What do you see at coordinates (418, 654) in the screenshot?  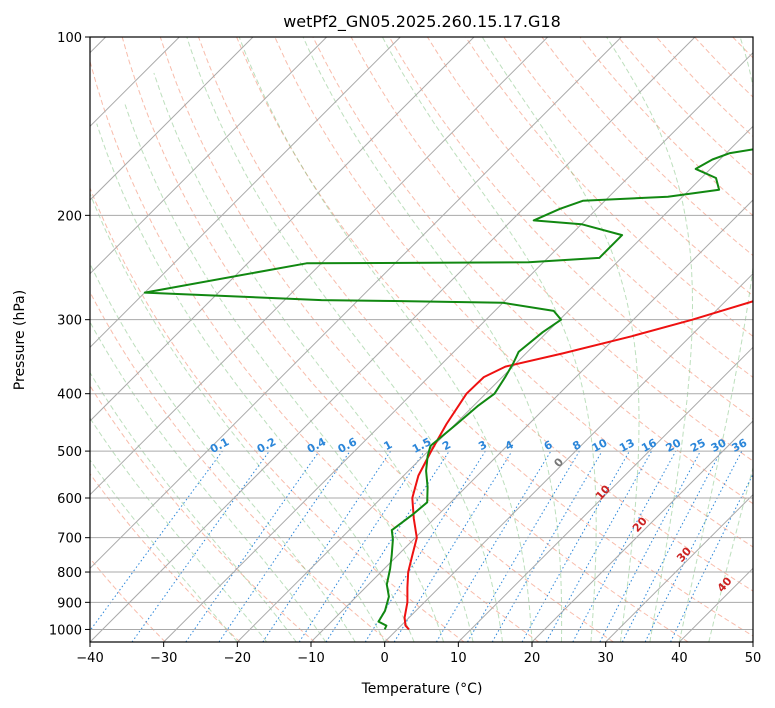 I see `x-axis: −40 −30 −20 −10 0 10 20 30 40 50` at bounding box center [418, 654].